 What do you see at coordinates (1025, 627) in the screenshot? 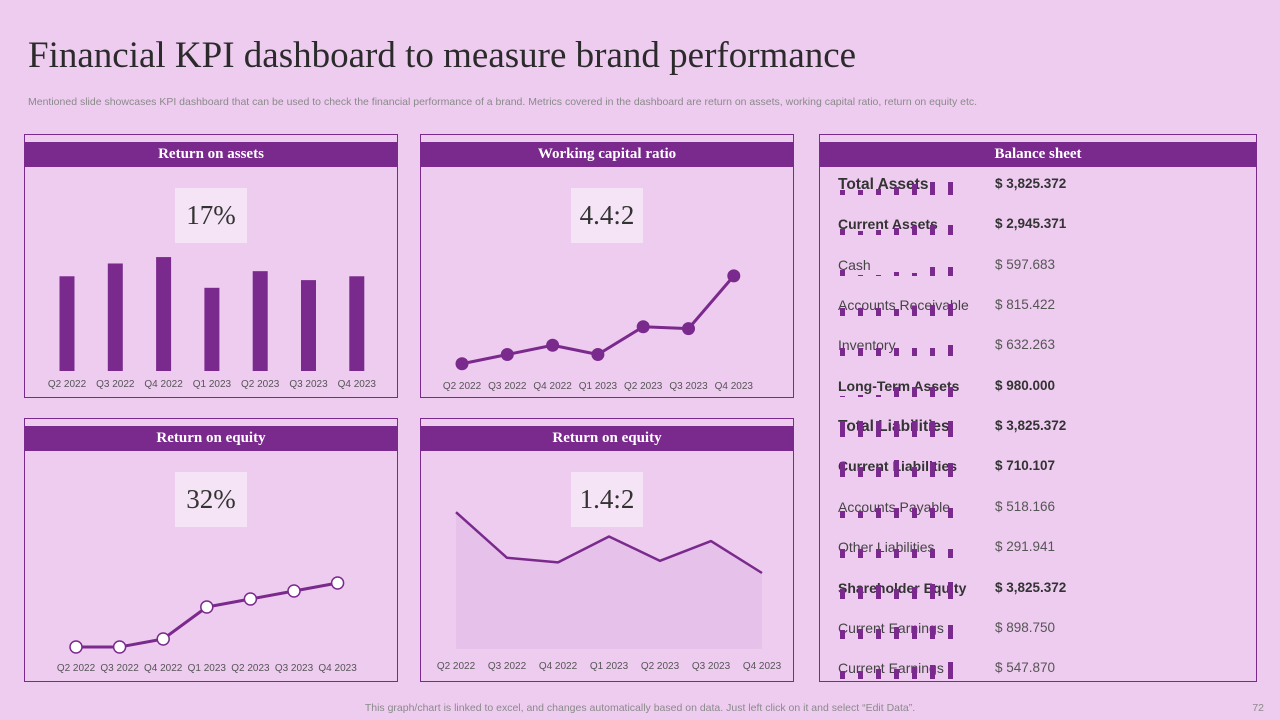
I see `balance-sheet-value: $ 898.750` at bounding box center [1025, 627].